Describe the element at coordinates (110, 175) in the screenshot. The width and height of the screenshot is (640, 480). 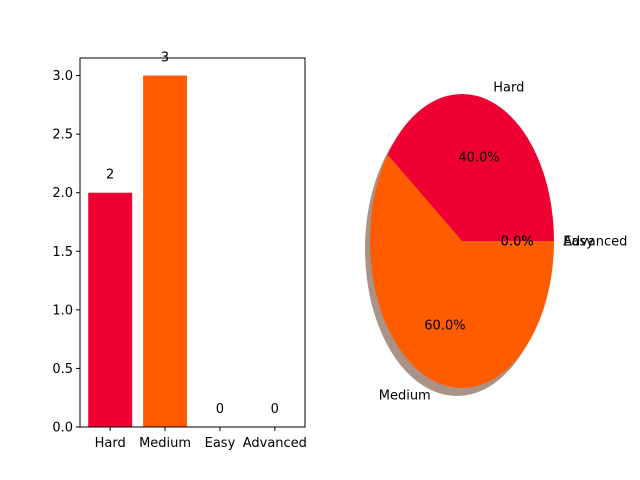
I see `bar-value-label: 2` at that location.